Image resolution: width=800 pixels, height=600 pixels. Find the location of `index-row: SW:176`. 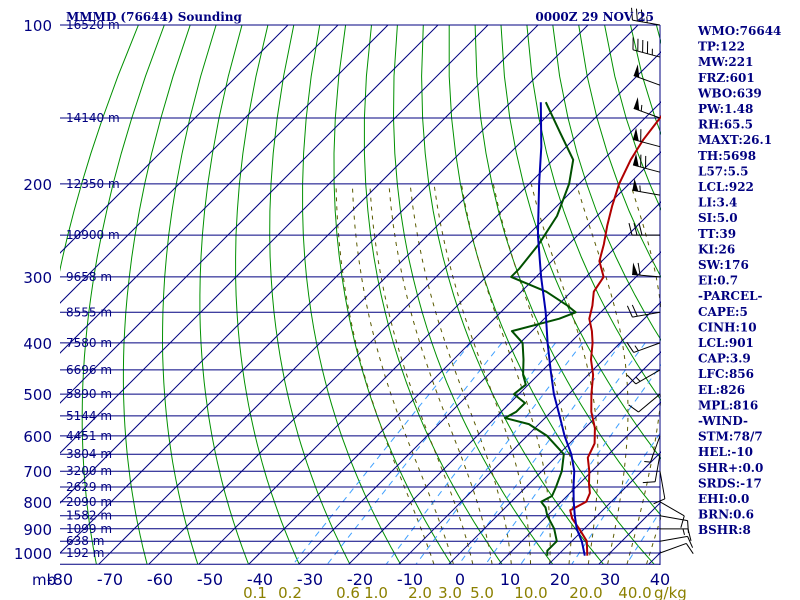

index-row: SW:176 is located at coordinates (723, 265).